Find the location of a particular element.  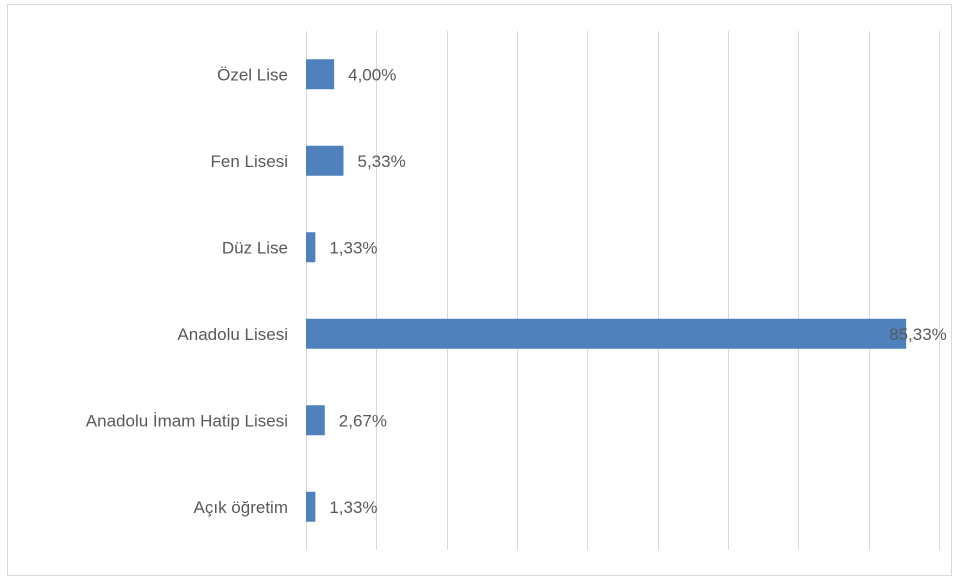

category-label: Anadolu Lisesi is located at coordinates (232, 334).